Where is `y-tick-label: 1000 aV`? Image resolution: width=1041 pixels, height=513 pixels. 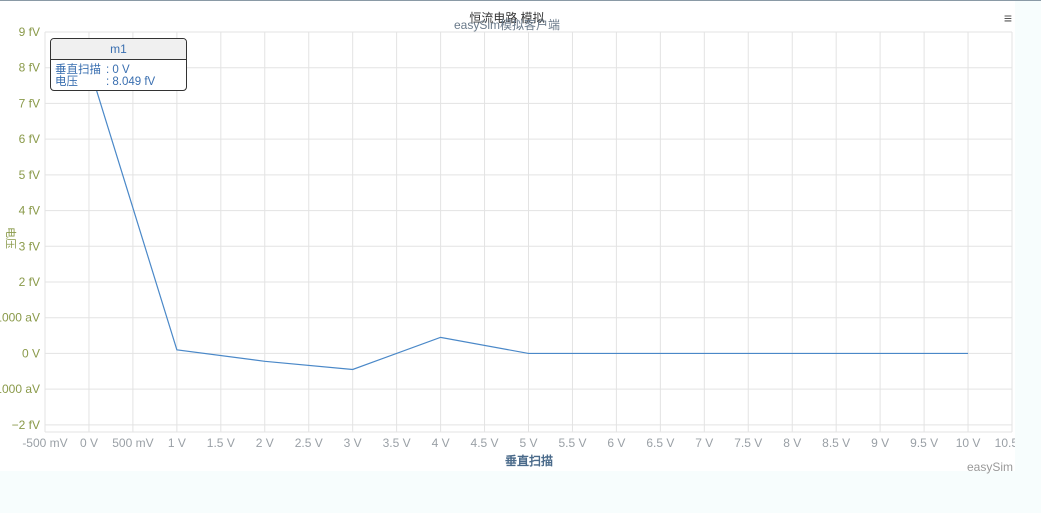
y-tick-label: 1000 aV is located at coordinates (20, 318).